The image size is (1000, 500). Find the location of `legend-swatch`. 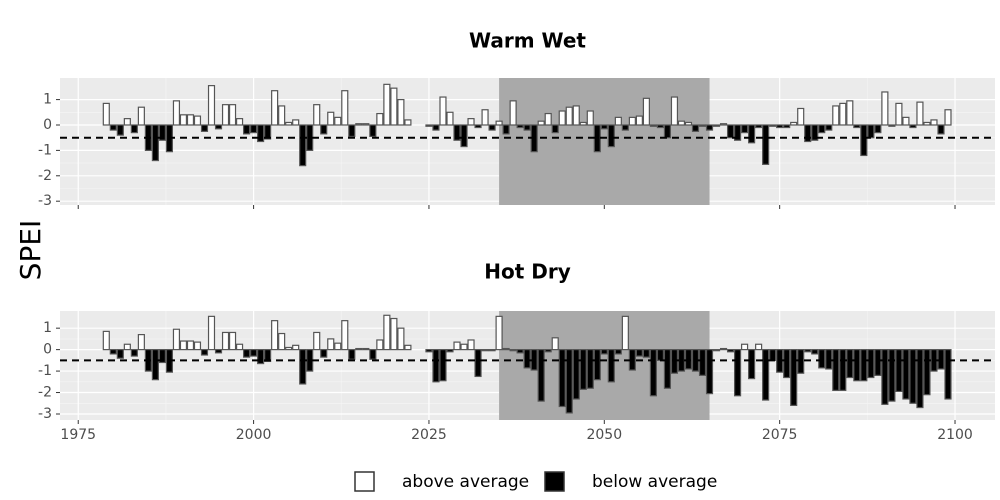

legend-swatch is located at coordinates (364, 481).